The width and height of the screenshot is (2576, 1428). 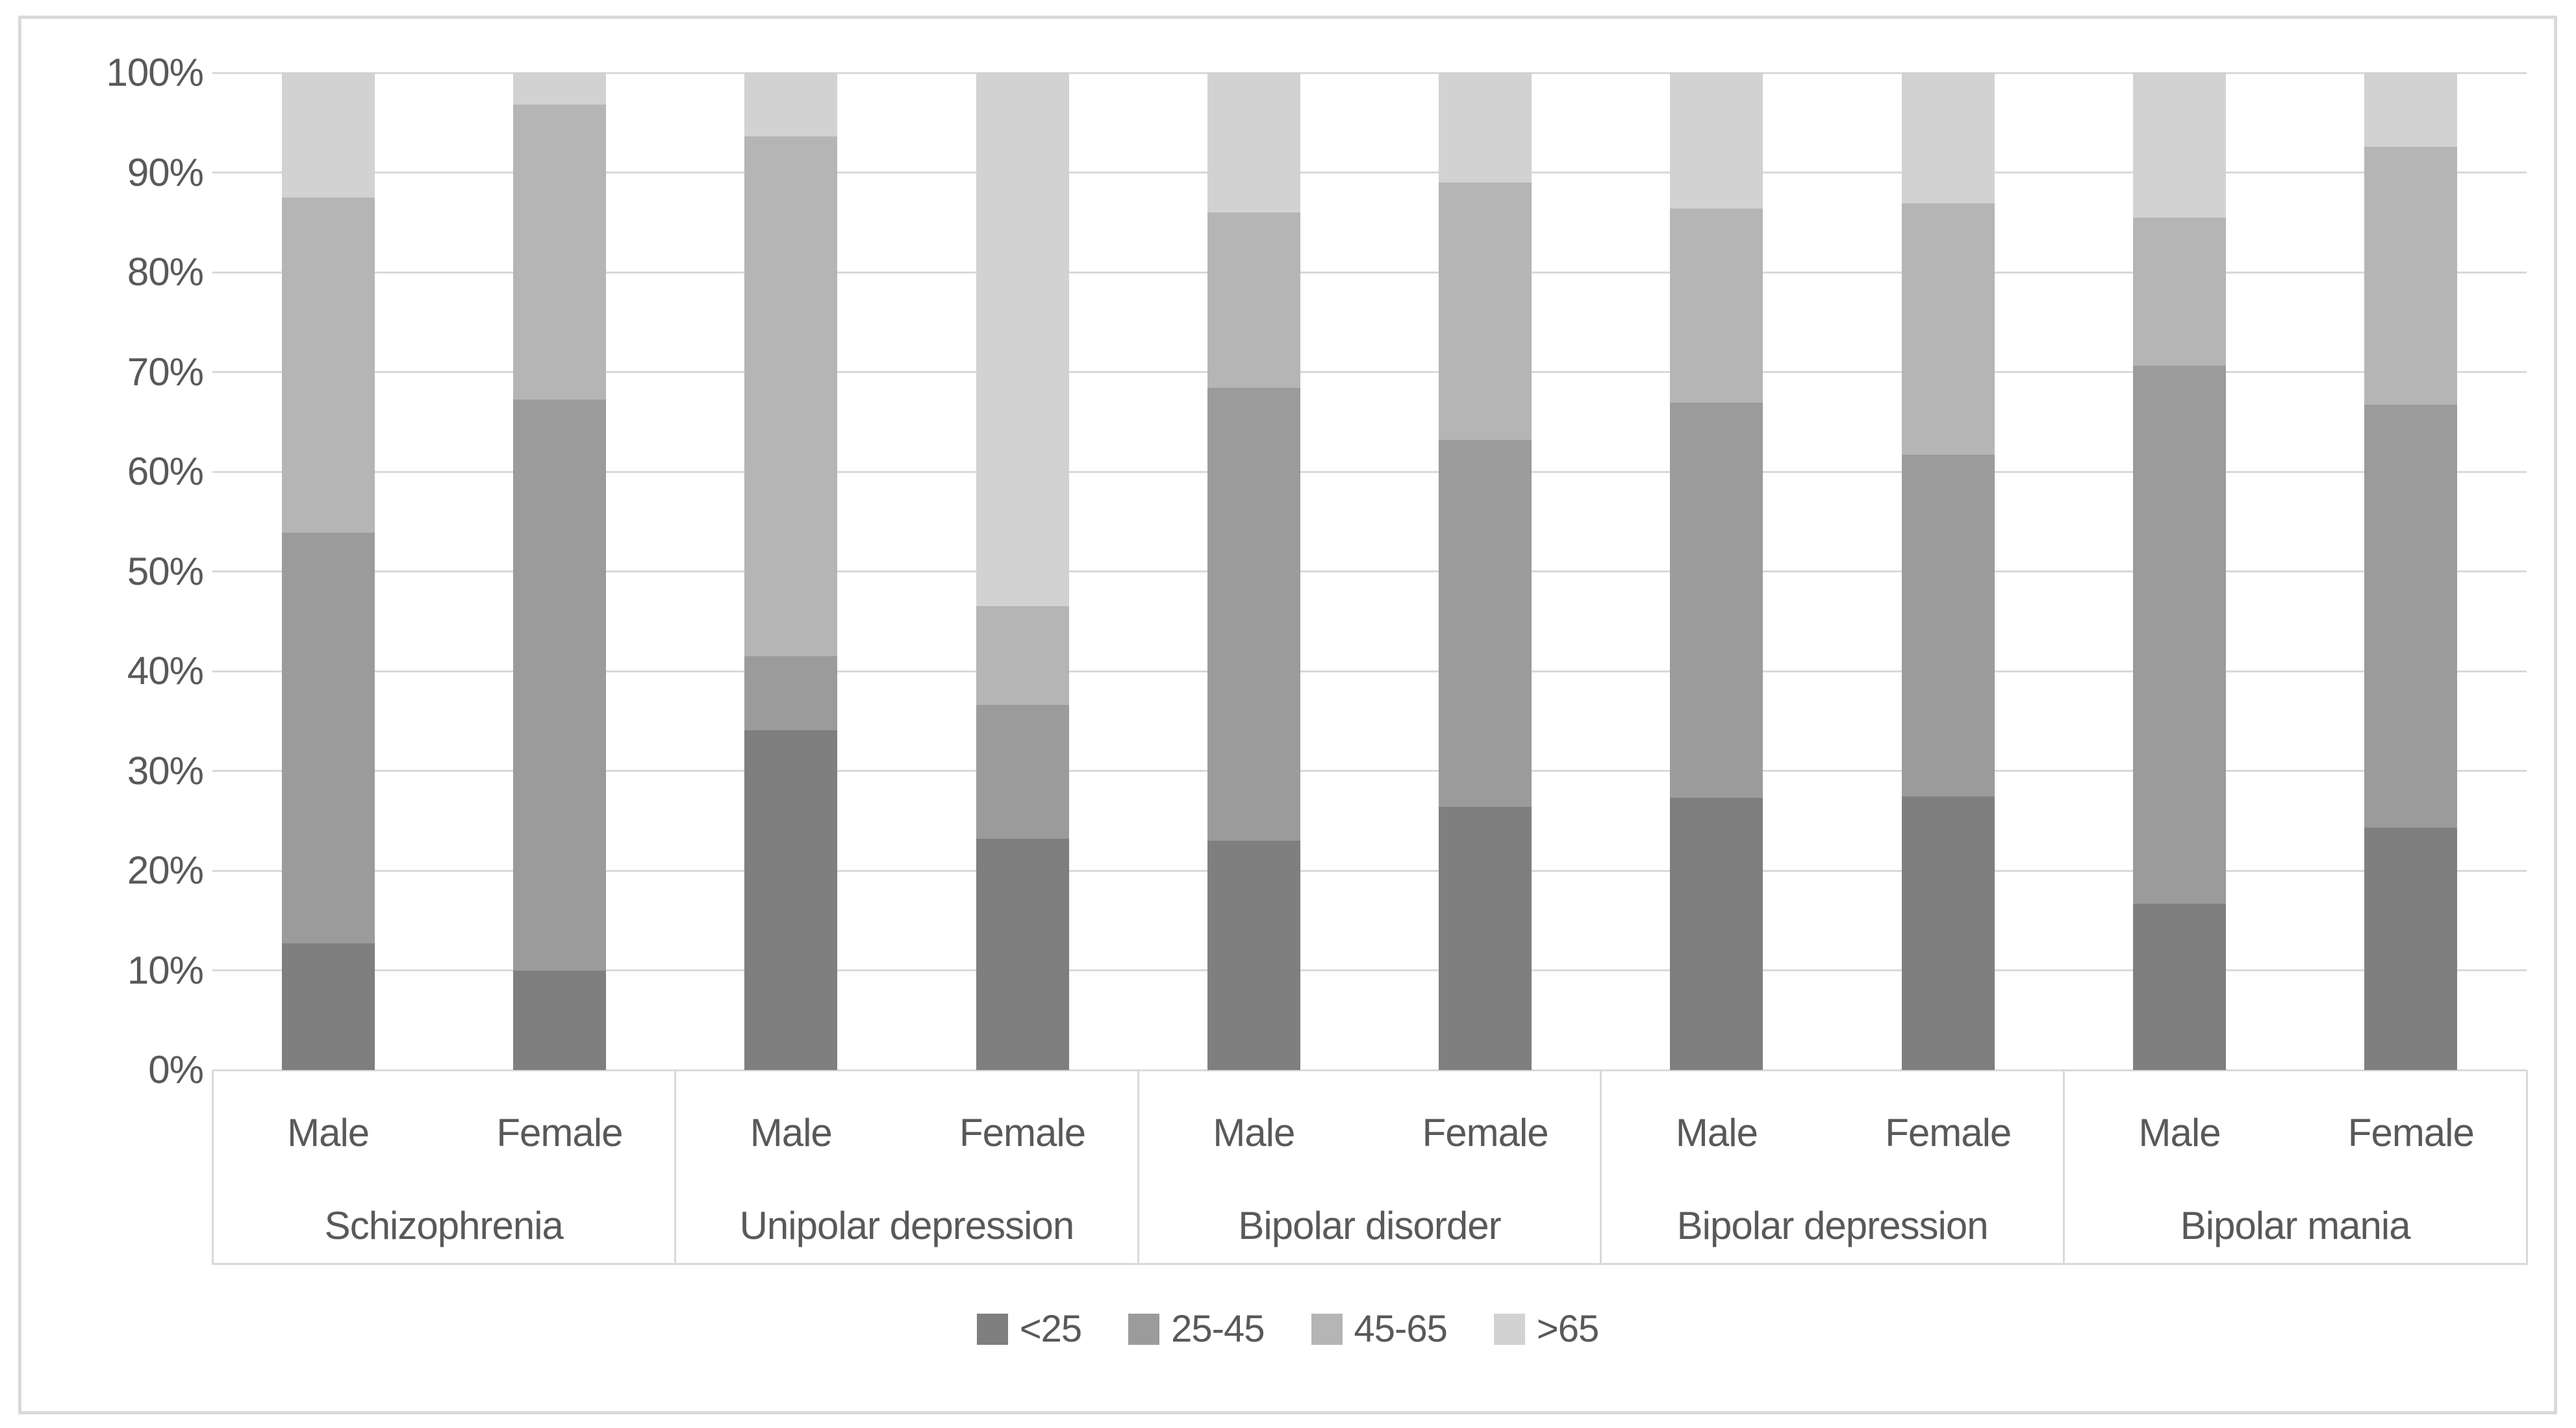 I want to click on y-tick-label: 60%, so click(x=165, y=471).